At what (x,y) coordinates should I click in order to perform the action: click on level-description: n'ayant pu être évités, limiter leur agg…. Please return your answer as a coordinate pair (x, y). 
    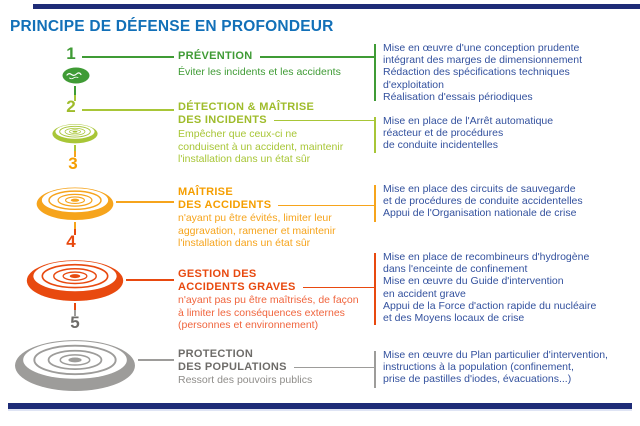
    Looking at the image, I should click on (257, 231).